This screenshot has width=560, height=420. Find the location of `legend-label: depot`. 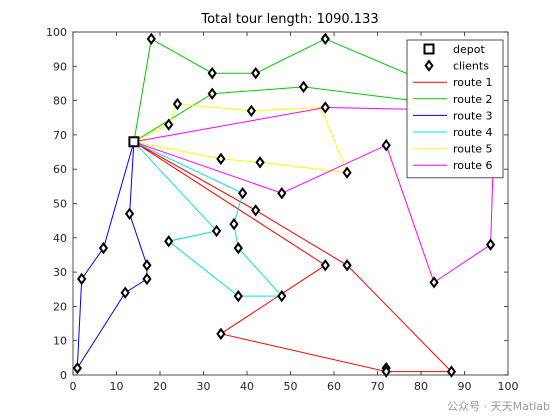

legend-label: depot is located at coordinates (469, 49).